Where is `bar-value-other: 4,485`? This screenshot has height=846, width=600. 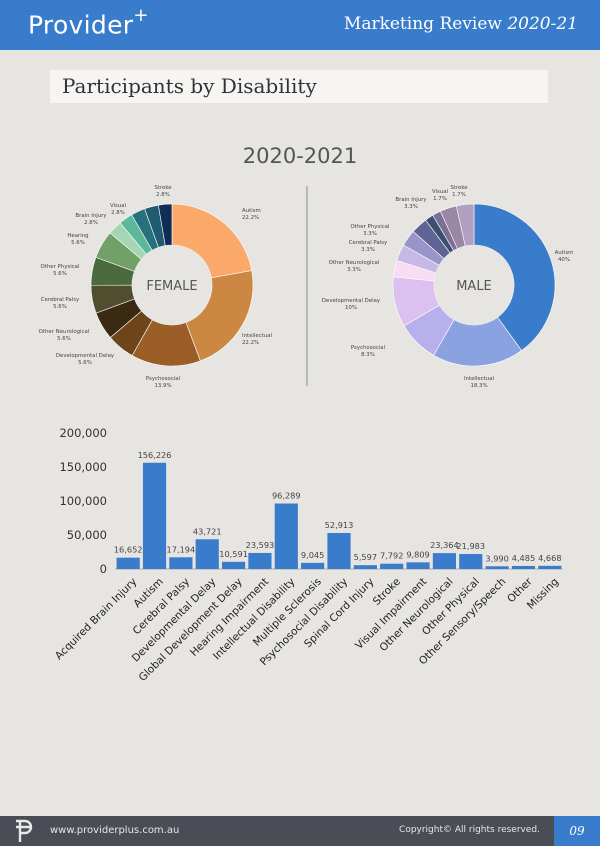
bar-value-other: 4,485 is located at coordinates (523, 558).